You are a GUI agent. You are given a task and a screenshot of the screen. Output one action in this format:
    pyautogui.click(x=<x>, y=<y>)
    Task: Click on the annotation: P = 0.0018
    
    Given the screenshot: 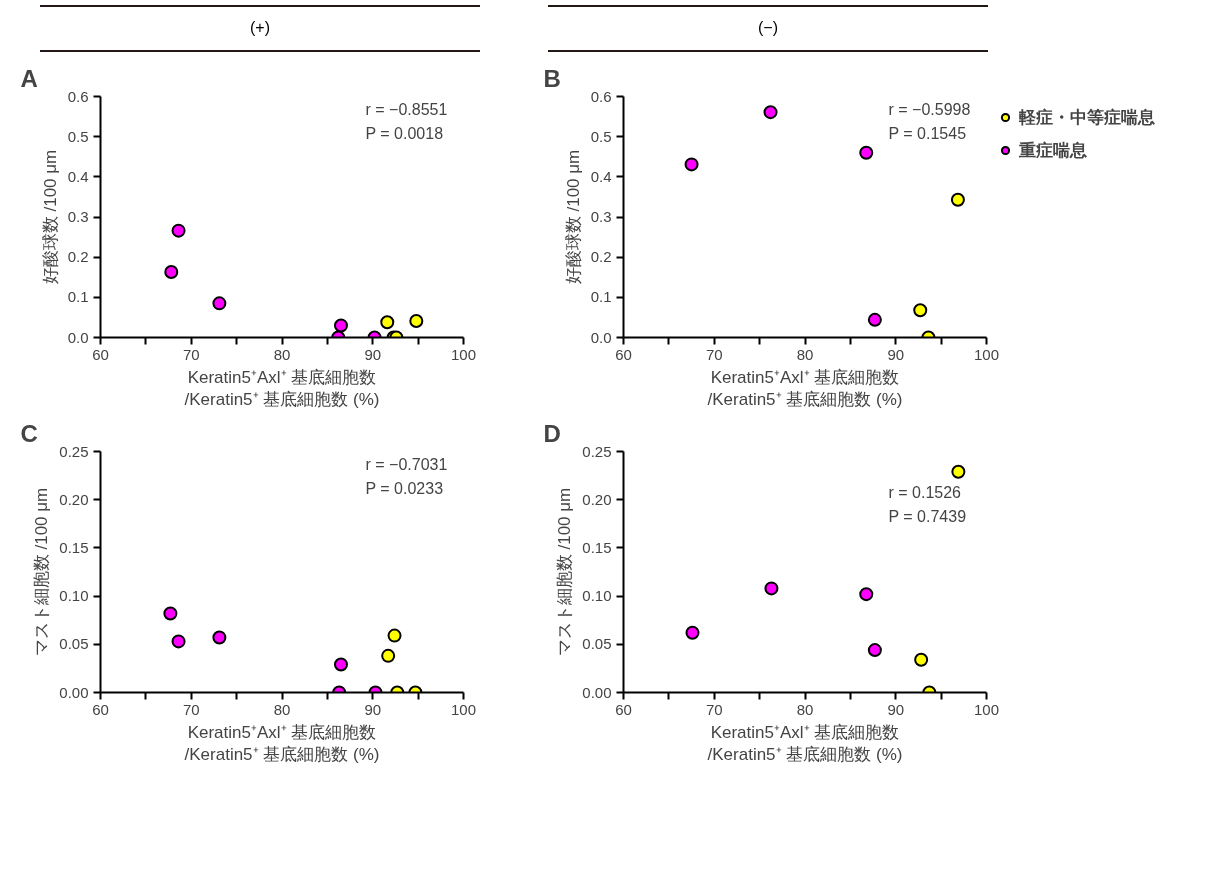 What is the action you would take?
    pyautogui.click(x=404, y=134)
    